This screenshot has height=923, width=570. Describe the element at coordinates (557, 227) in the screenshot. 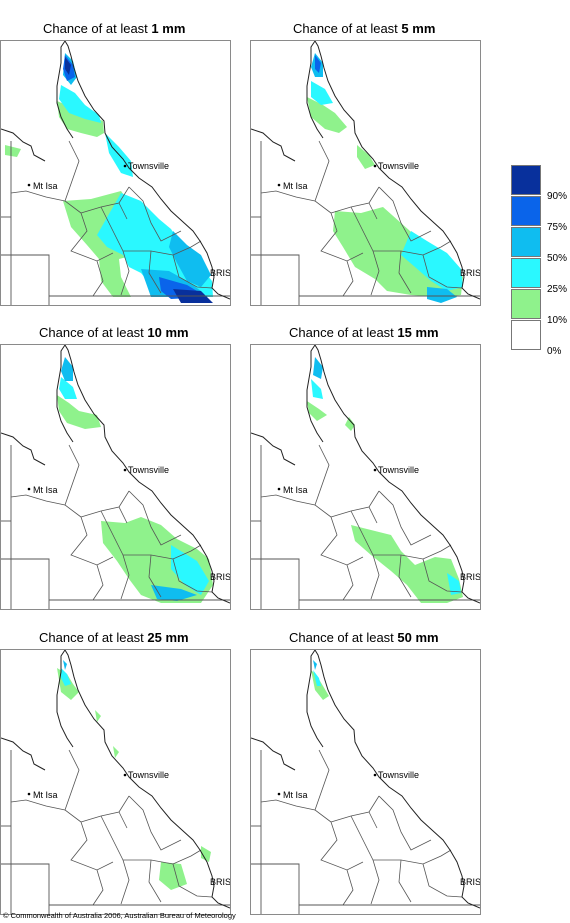

I see `legend-label-75: 75%` at that location.